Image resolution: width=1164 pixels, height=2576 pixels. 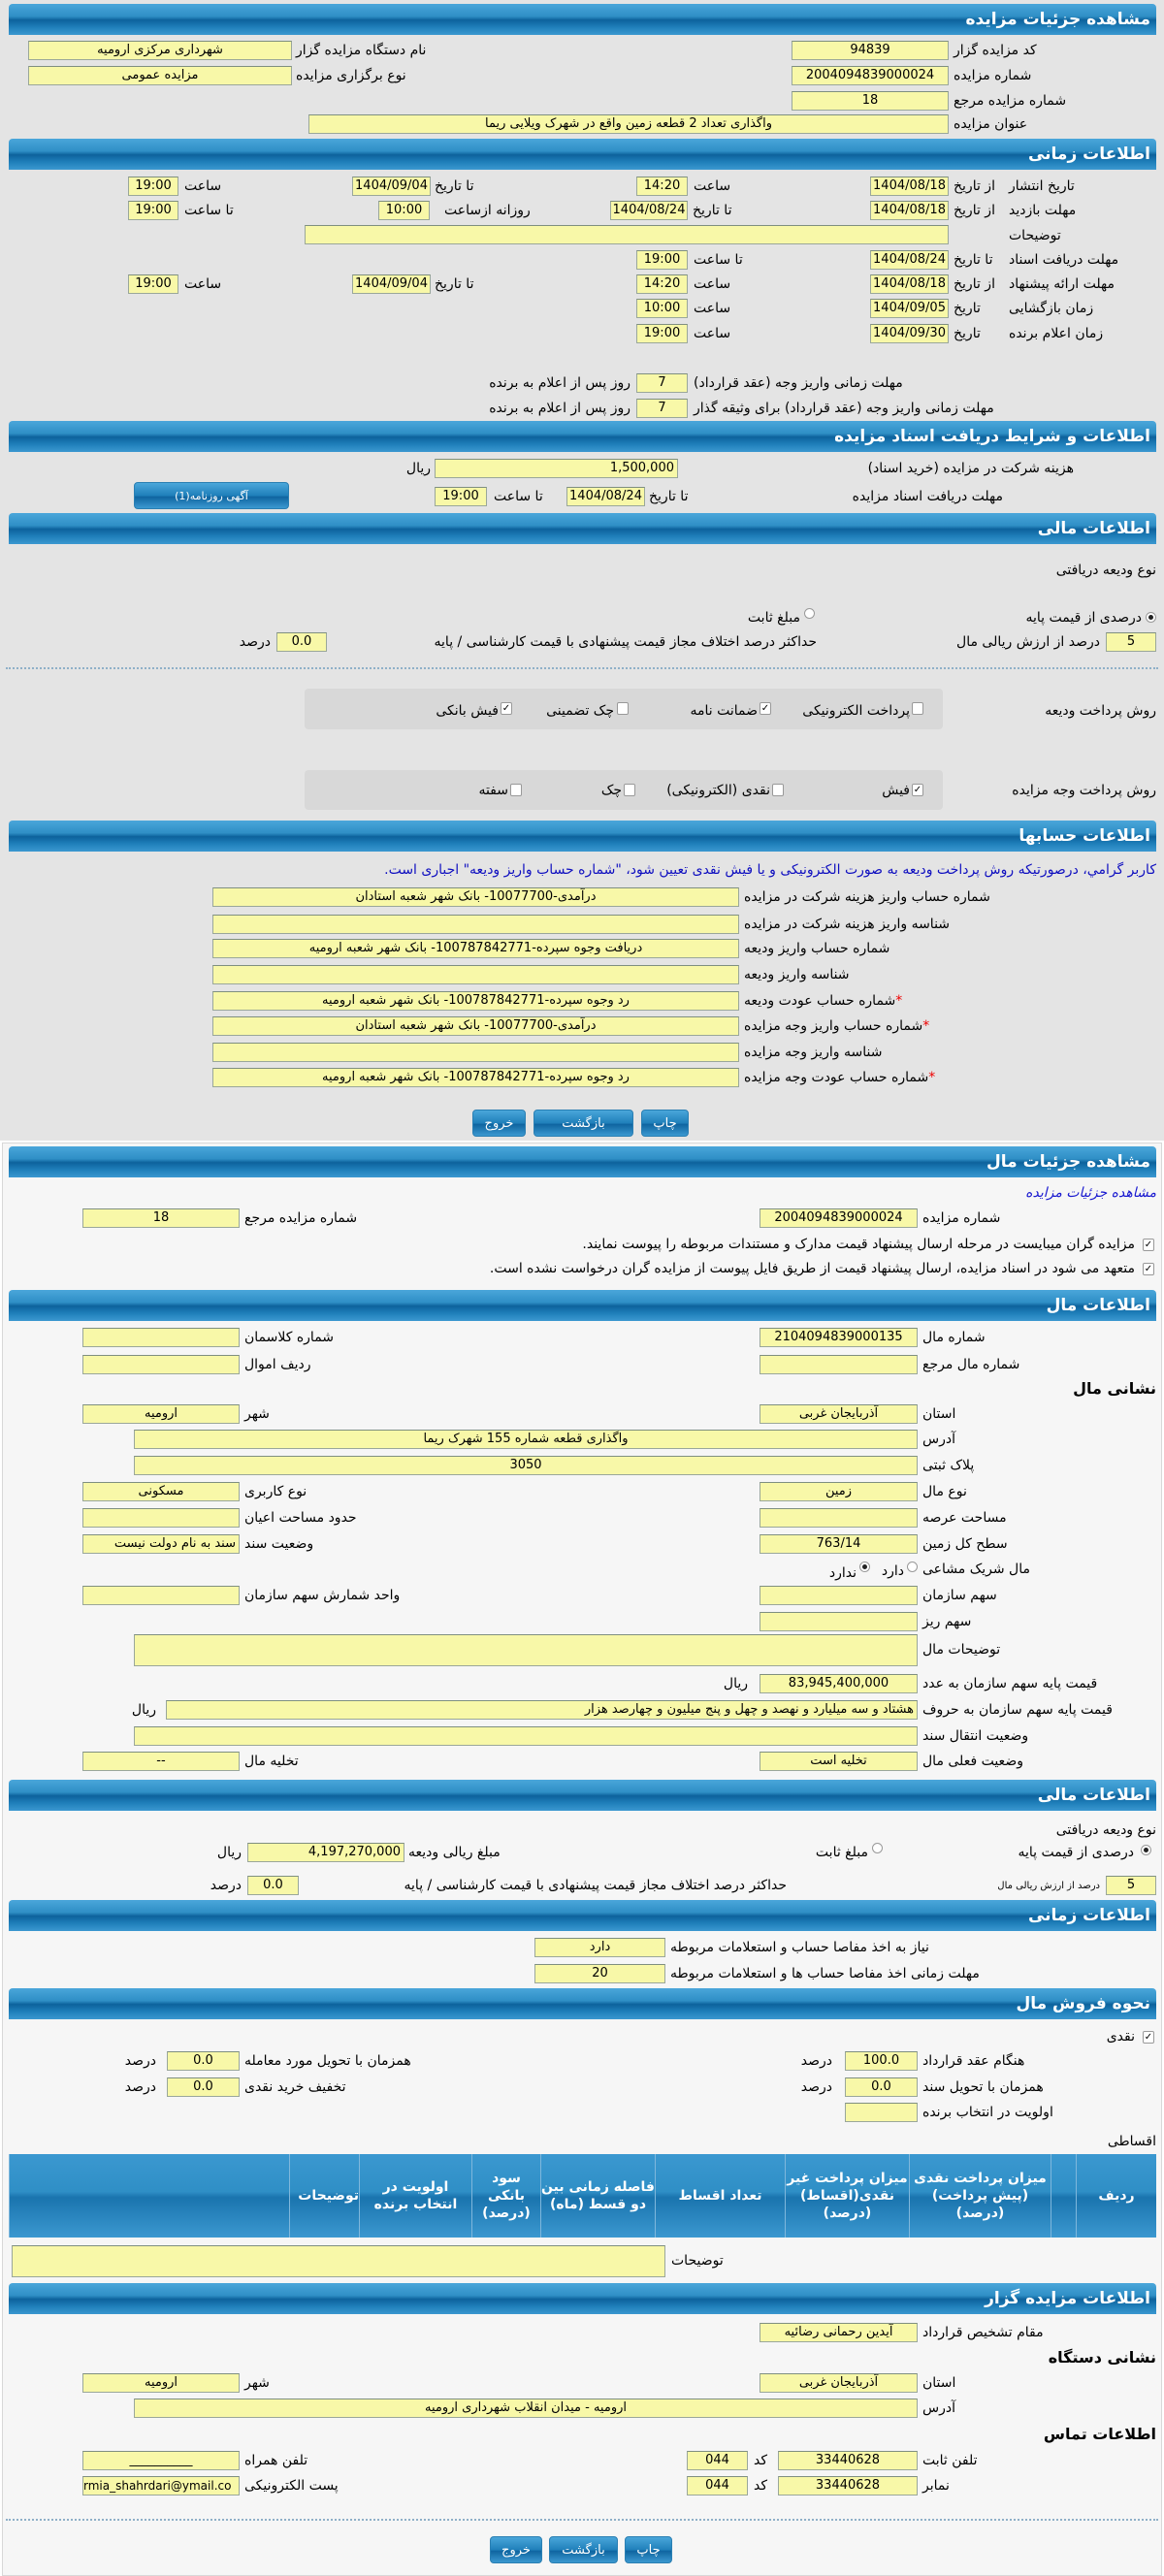 What do you see at coordinates (881, 2112) in the screenshot?
I see `priority-field` at bounding box center [881, 2112].